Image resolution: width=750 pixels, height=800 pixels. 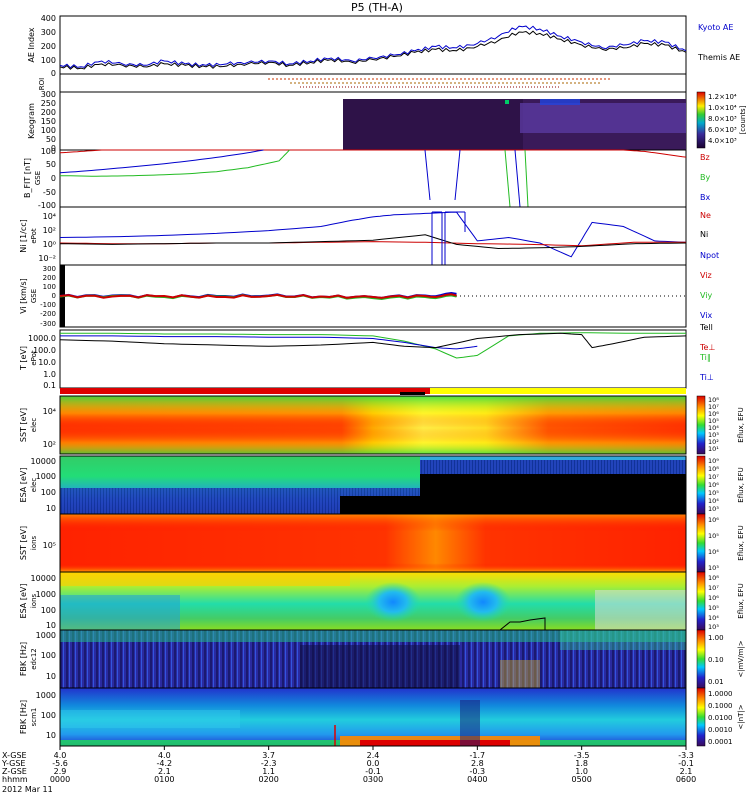 What do you see at coordinates (46, 635) in the screenshot?
I see `fbk-edc-ytick: 1000` at bounding box center [46, 635].